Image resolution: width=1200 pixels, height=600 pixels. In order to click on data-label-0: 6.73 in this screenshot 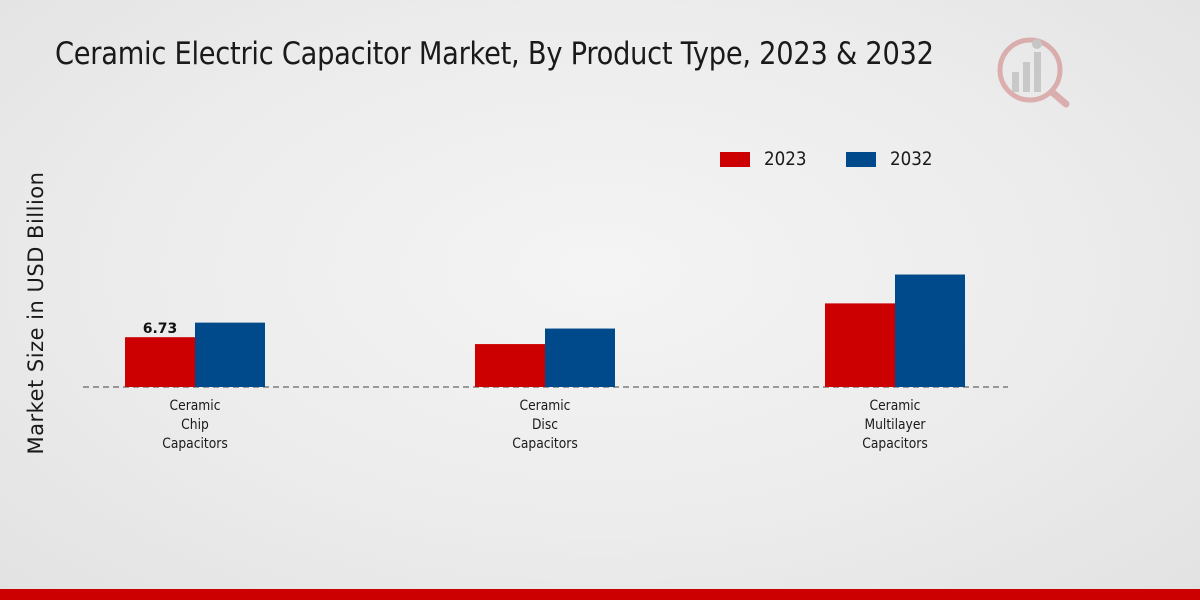, I will do `click(160, 329)`.